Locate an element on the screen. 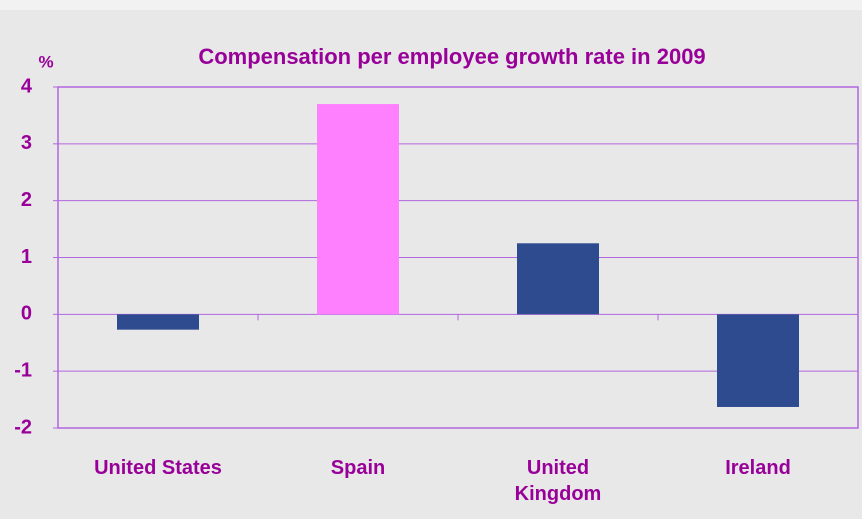  x-tick-label: Spain is located at coordinates (358, 468).